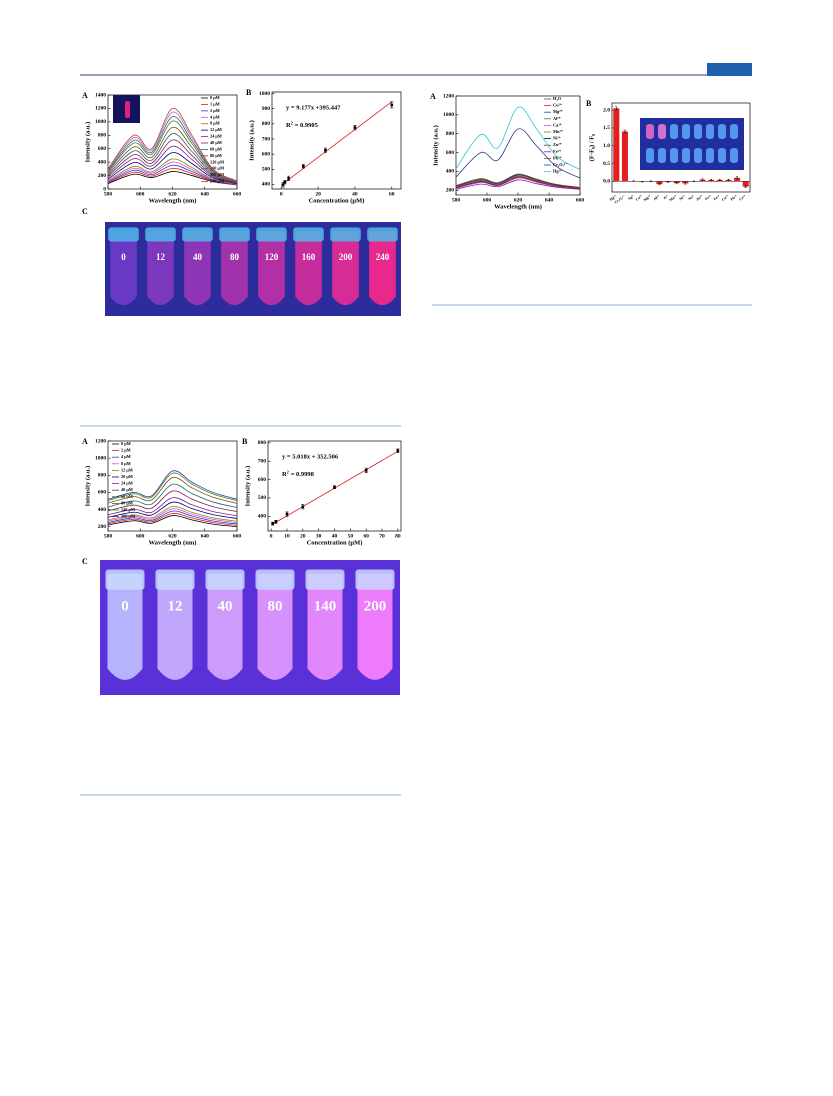 This screenshot has height=1096, width=833. Describe the element at coordinates (606, 164) in the screenshot. I see `y-tick-label: 0.5` at that location.